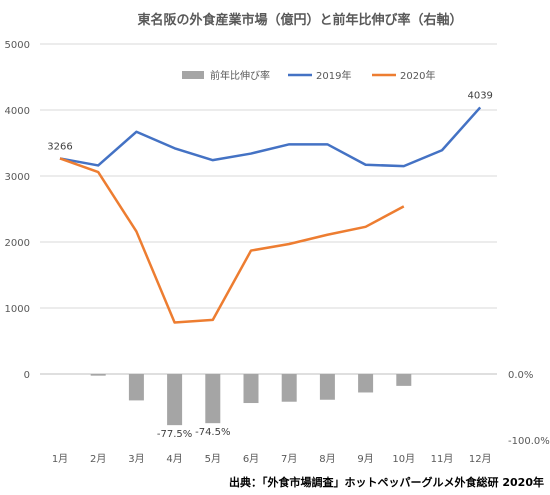  What do you see at coordinates (136, 387) in the screenshot?
I see `bar-3月` at bounding box center [136, 387].